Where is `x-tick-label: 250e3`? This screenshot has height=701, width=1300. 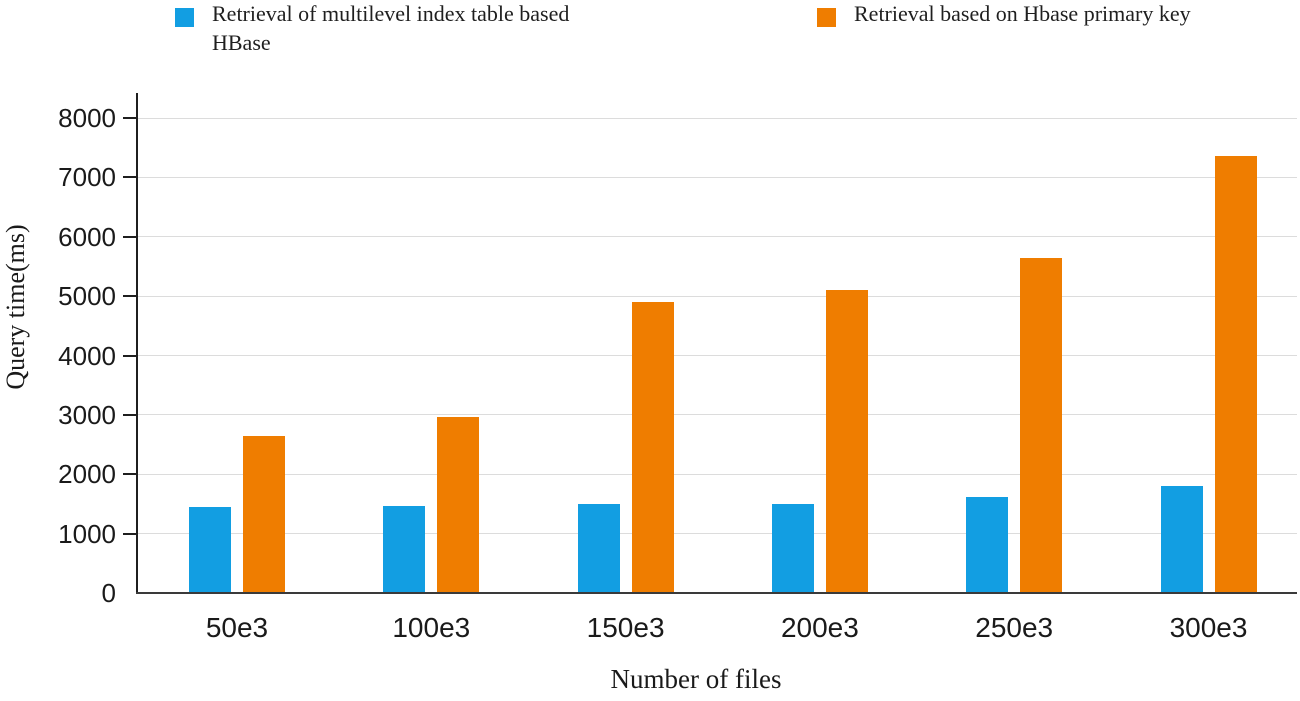
x-tick-label: 250e3 is located at coordinates (1014, 627).